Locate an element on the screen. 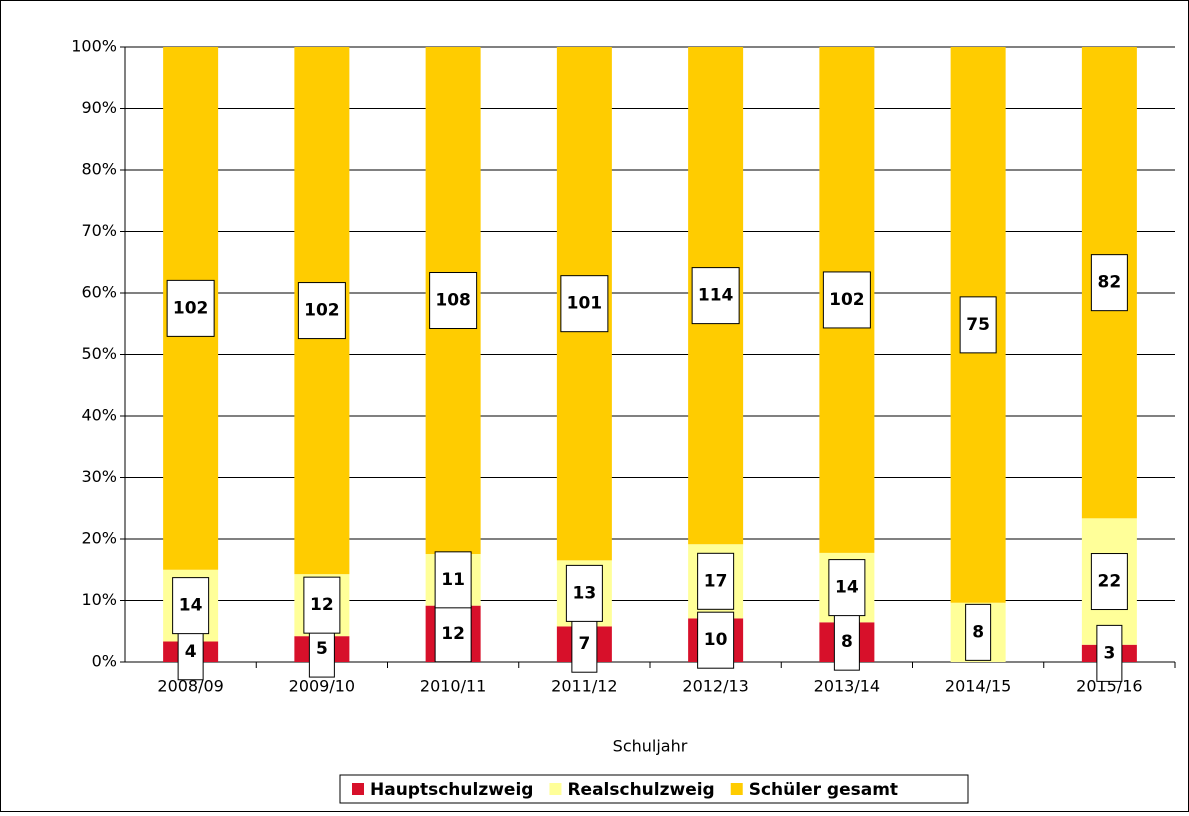 This screenshot has width=1189, height=816. data-label: 101 is located at coordinates (585, 304).